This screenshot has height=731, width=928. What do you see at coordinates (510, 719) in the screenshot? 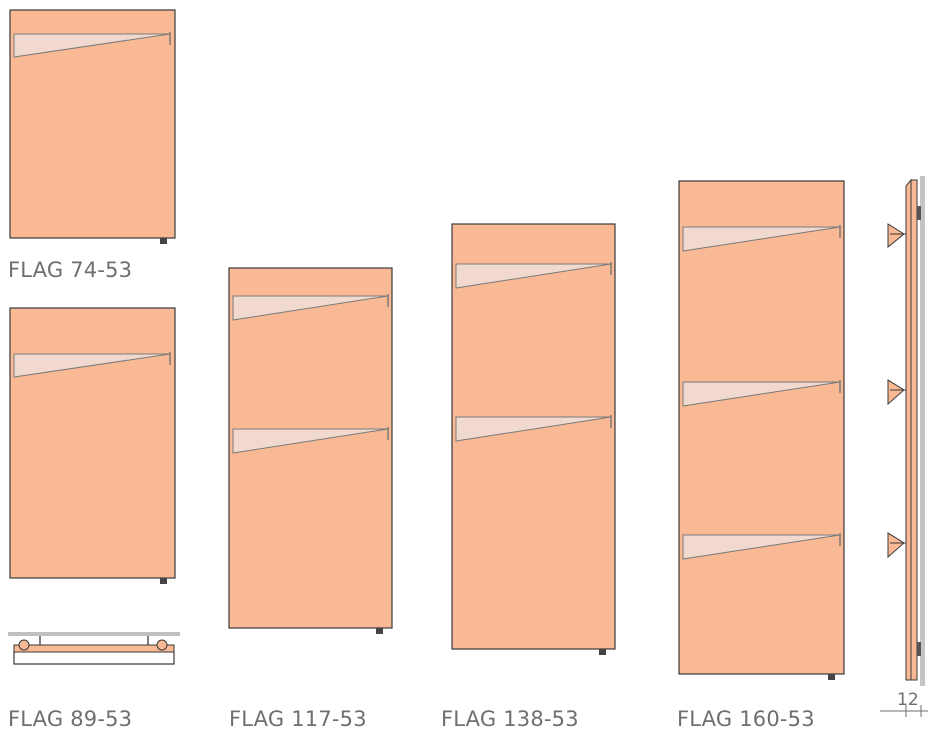
I see `model-label-138-53: FLAG 138-53` at bounding box center [510, 719].